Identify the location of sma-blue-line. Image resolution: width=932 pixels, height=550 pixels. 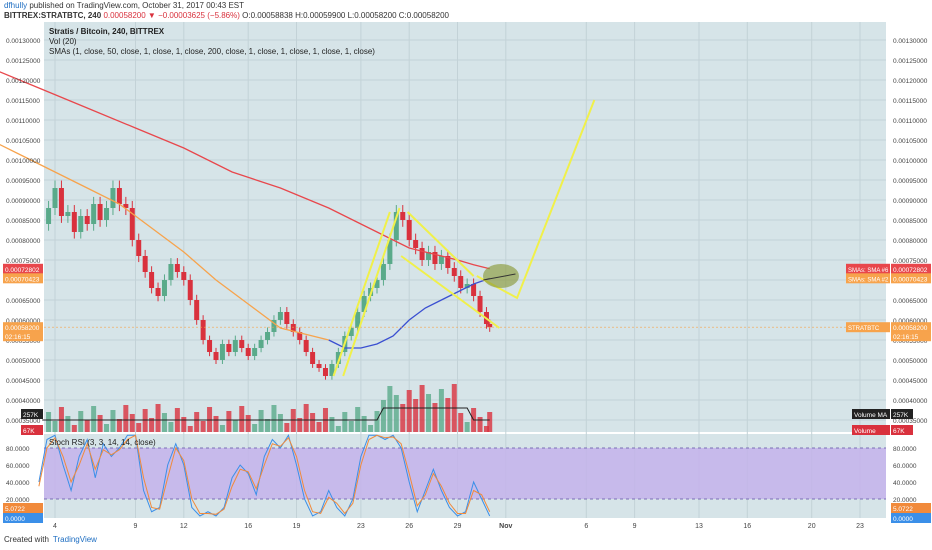
(409, 313).